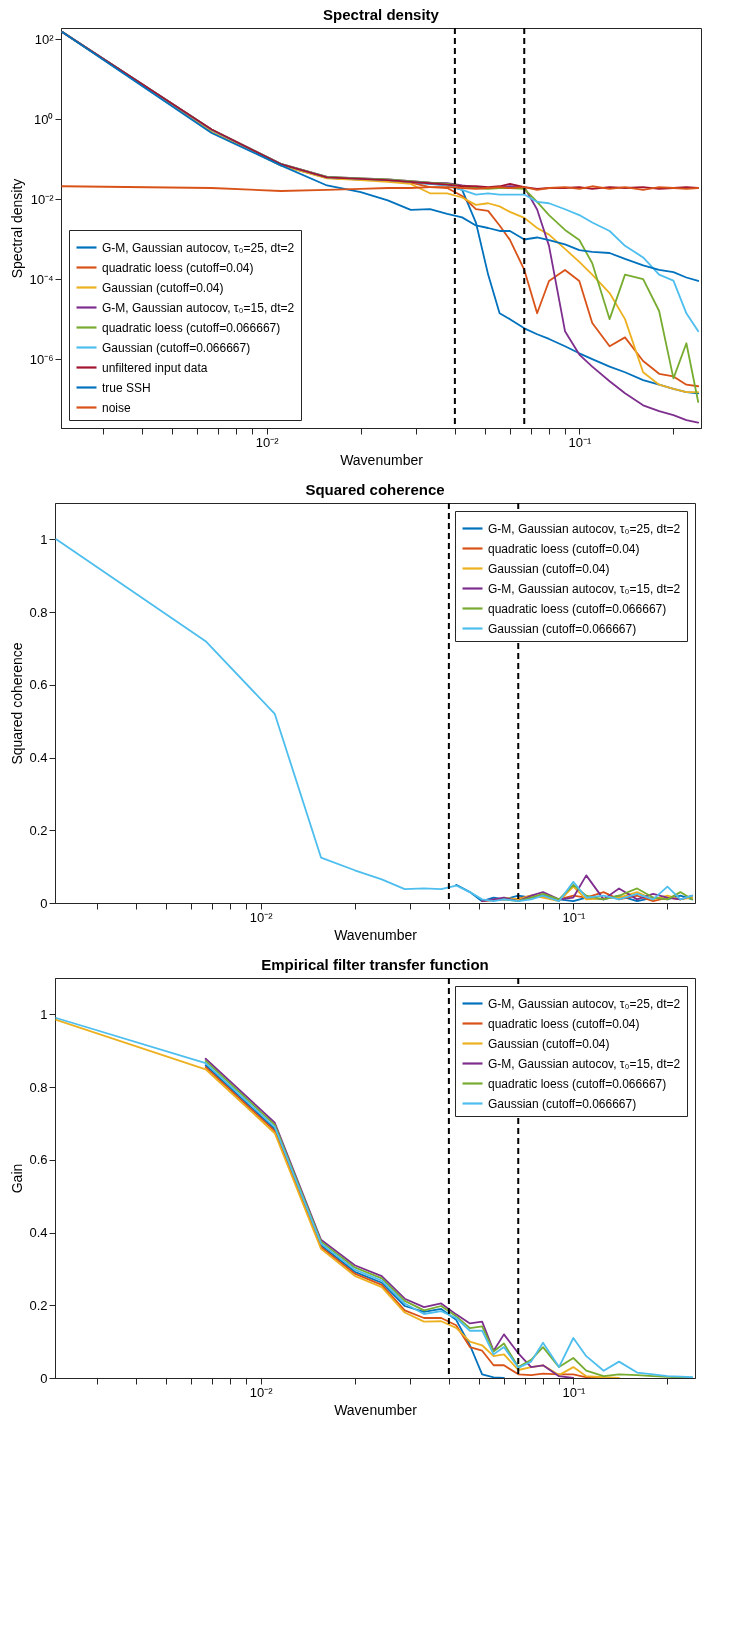 The height and width of the screenshot is (1650, 740). Describe the element at coordinates (126, 387) in the screenshot. I see `legend-label: true SSH` at that location.